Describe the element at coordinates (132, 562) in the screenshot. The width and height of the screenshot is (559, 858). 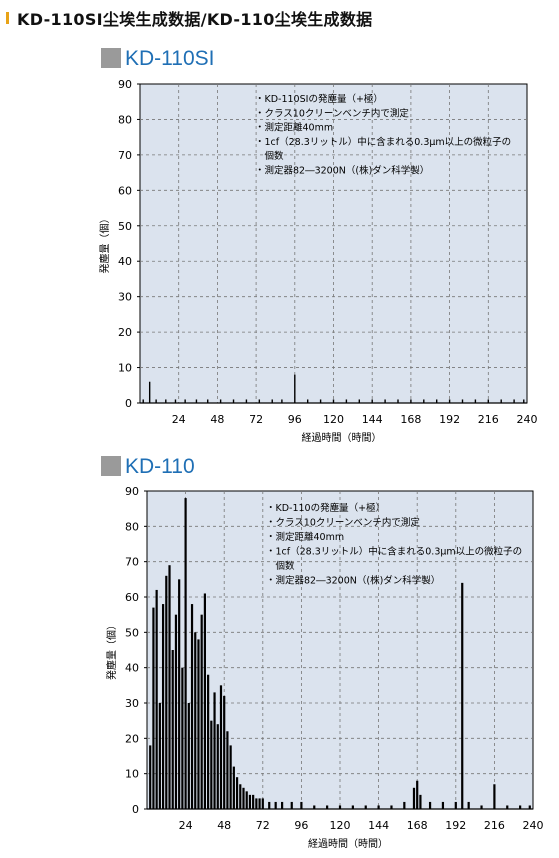
I see `y-tick-label: 70` at that location.